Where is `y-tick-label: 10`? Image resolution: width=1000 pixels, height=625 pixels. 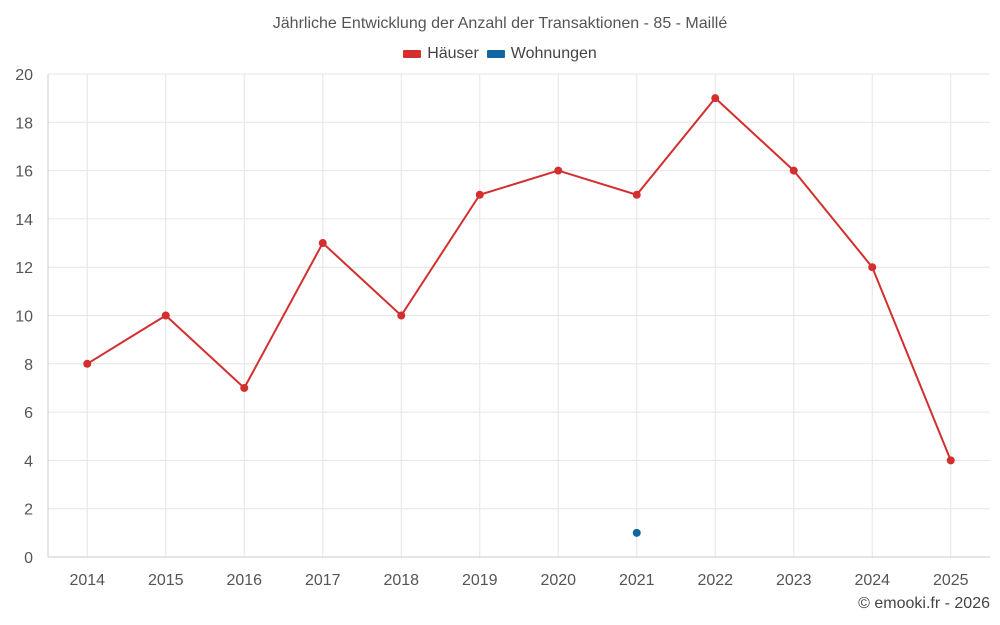
y-tick-label: 10 is located at coordinates (24, 317).